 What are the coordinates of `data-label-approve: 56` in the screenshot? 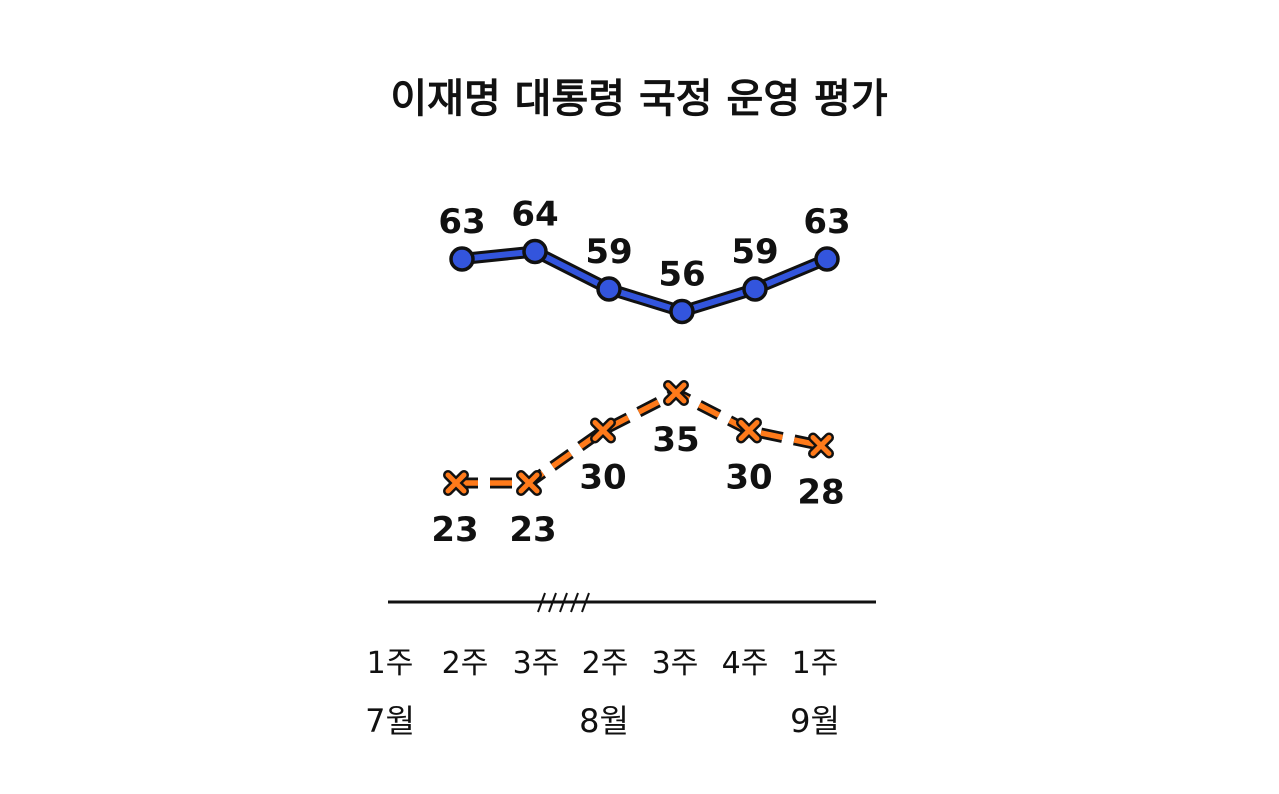 It's located at (681, 275).